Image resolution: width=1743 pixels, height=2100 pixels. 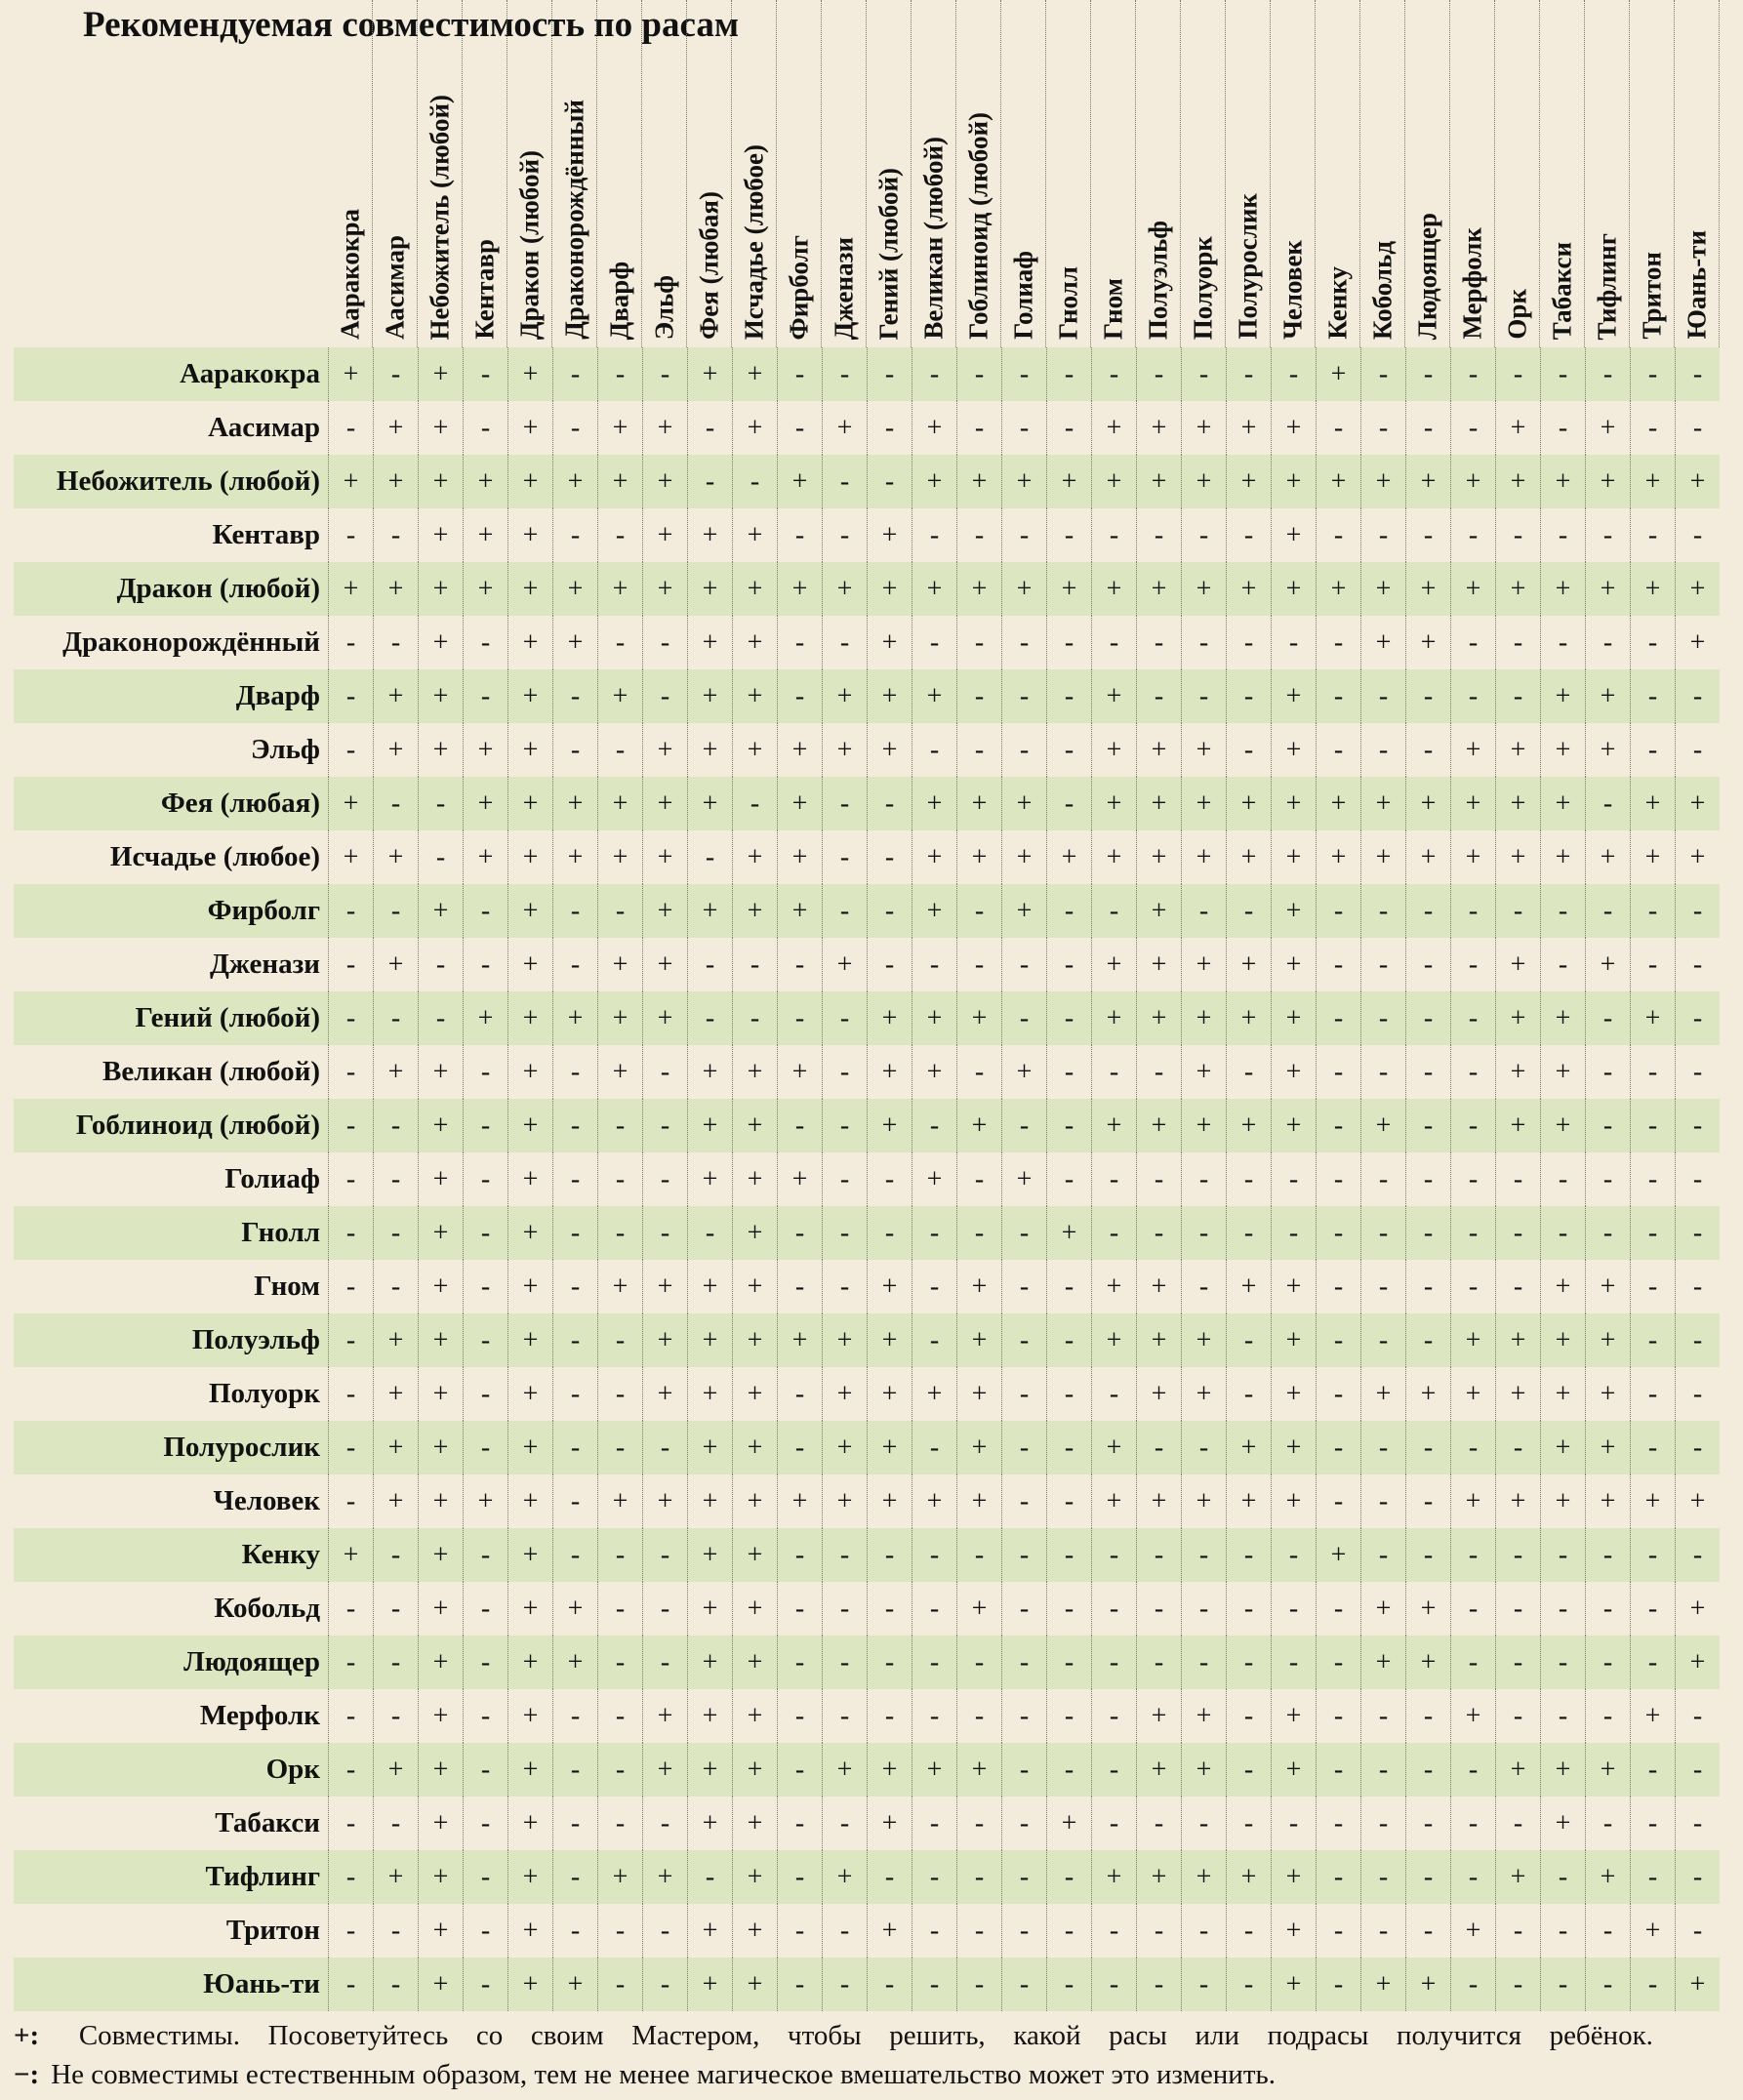 What do you see at coordinates (978, 226) in the screenshot?
I see `column-header-label: Гоблиноид (любой)` at bounding box center [978, 226].